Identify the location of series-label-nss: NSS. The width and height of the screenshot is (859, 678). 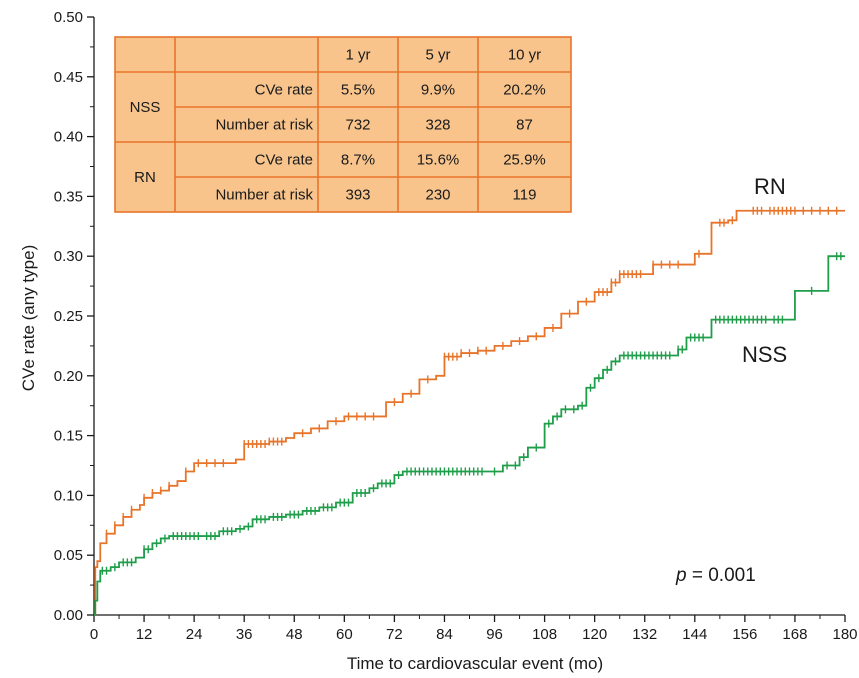
(764, 354).